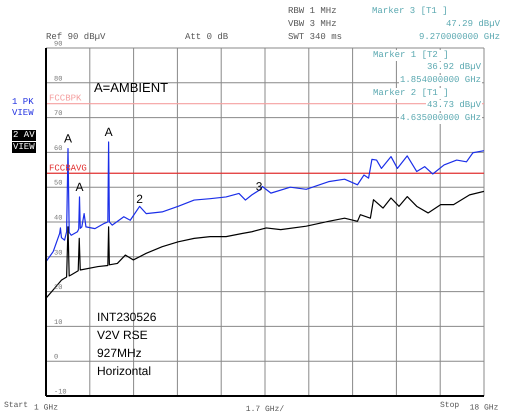  What do you see at coordinates (119, 353) in the screenshot?
I see `annotation: 927MHz` at bounding box center [119, 353].